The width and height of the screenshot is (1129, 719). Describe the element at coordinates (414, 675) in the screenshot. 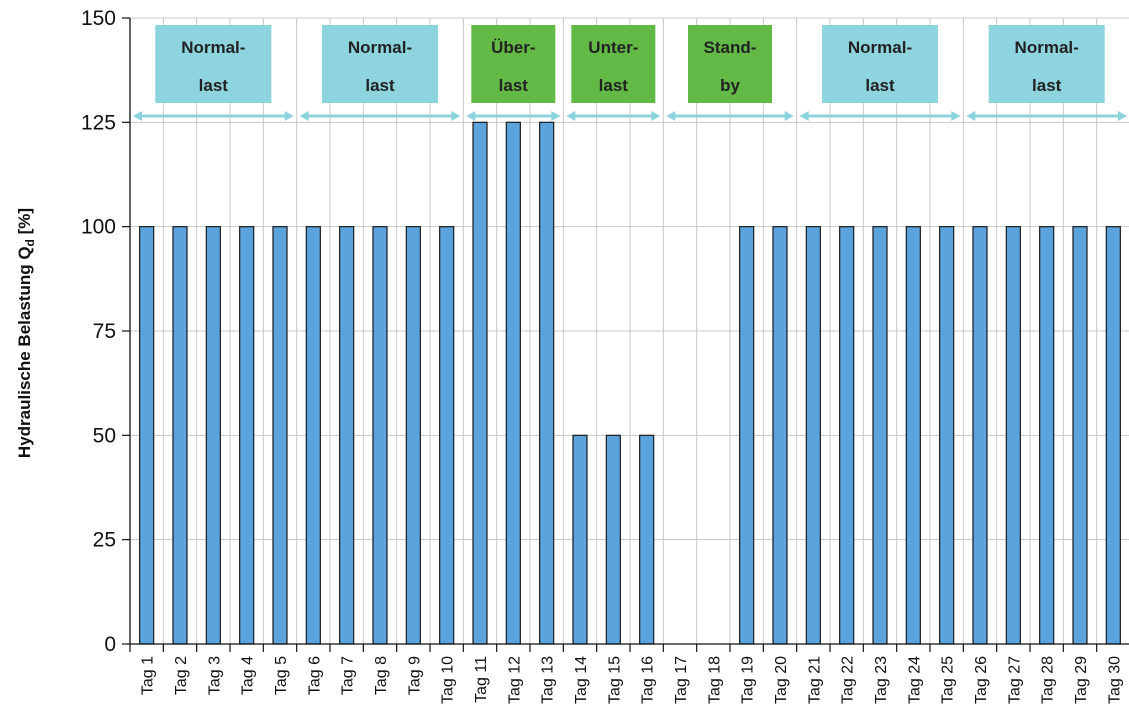

I see `x-tick-label: Tag 9` at that location.